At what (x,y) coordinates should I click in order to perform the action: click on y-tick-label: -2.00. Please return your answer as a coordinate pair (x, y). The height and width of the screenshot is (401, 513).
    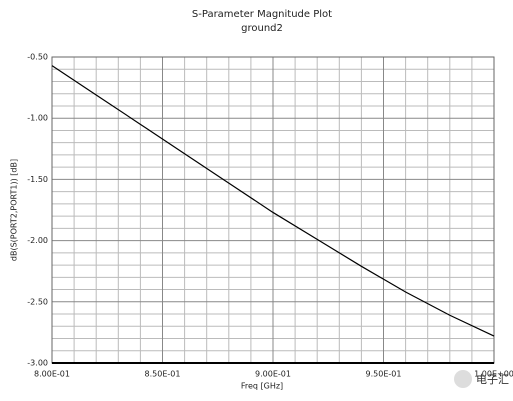
    Looking at the image, I should click on (37, 240).